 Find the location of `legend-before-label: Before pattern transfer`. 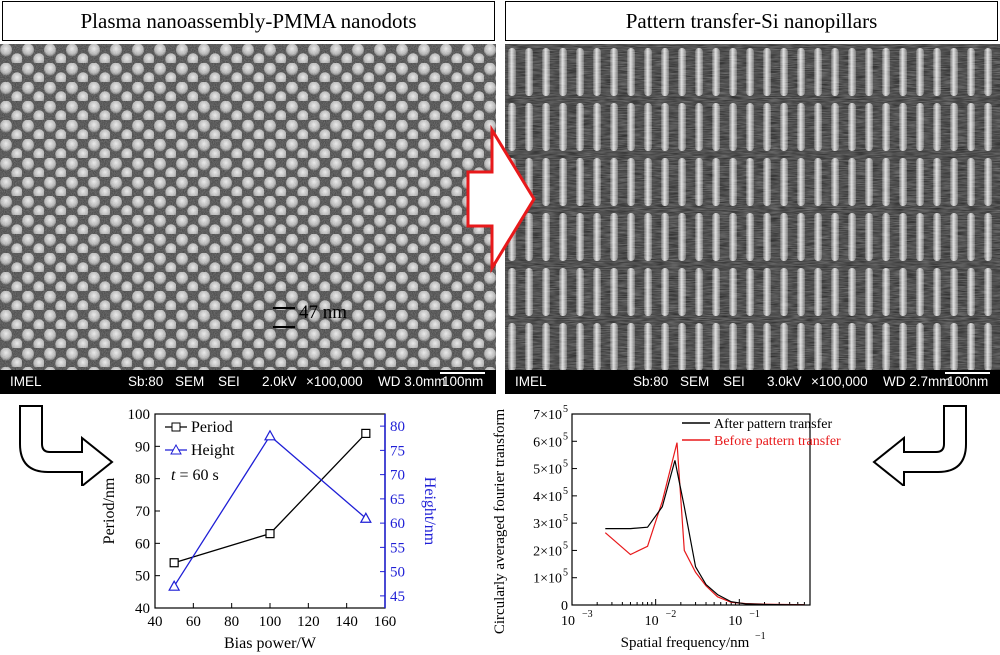

legend-before-label: Before pattern transfer is located at coordinates (777, 441).